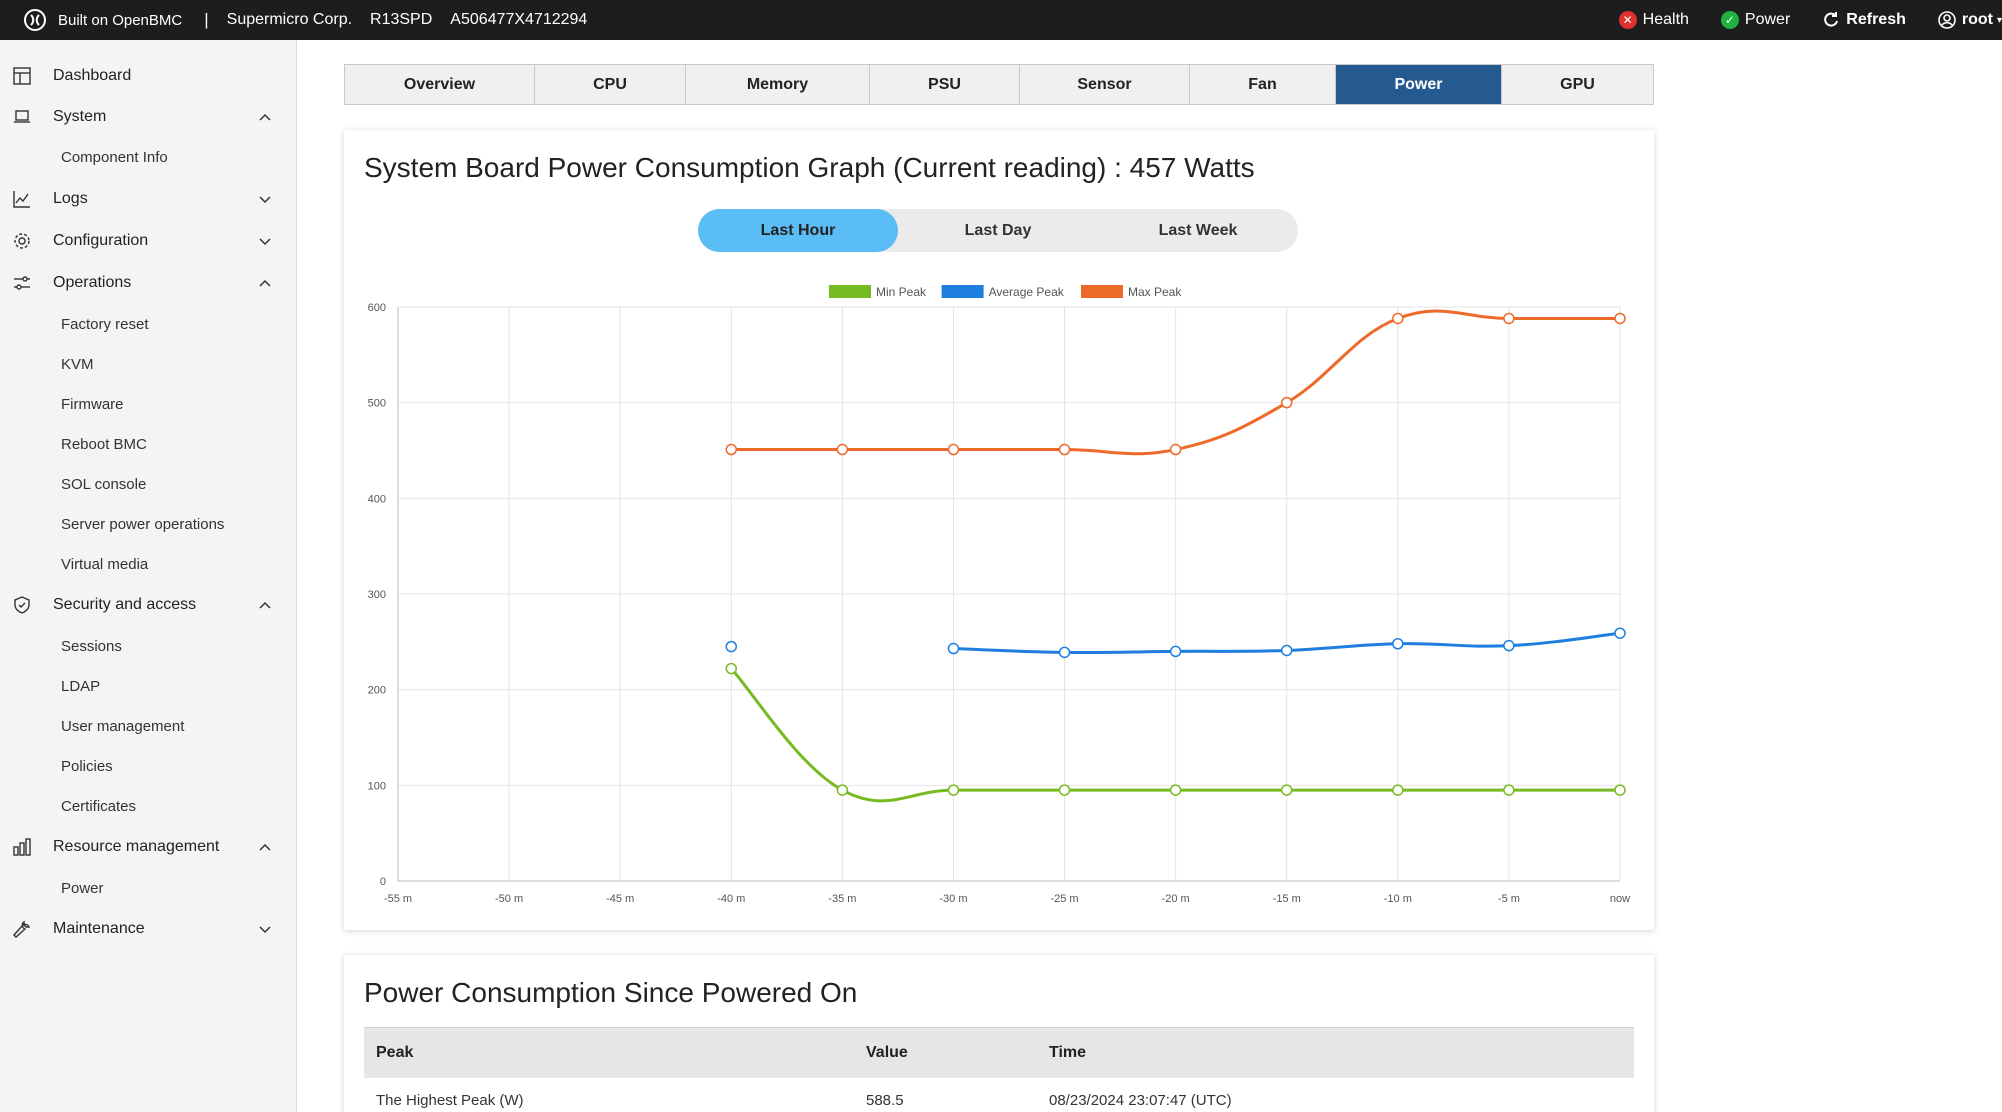 The width and height of the screenshot is (2002, 1112). I want to click on peak-name: The Highest Peak (W), so click(450, 1100).